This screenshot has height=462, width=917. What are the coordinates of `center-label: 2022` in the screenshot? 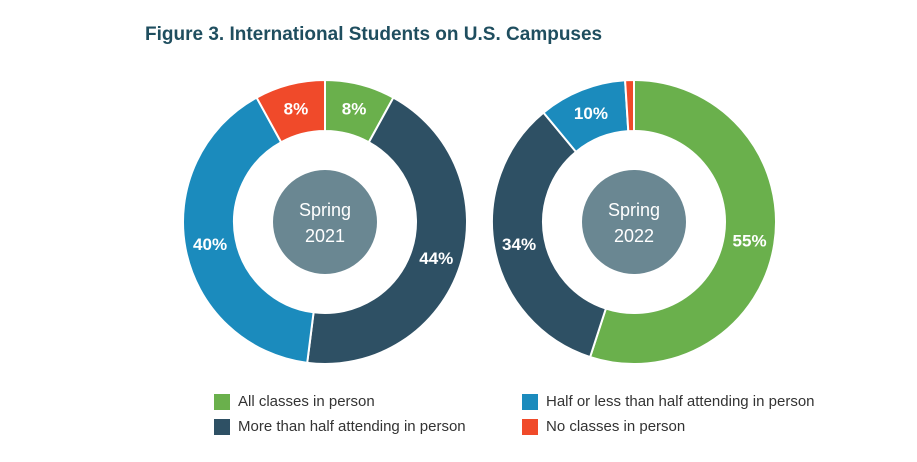 It's located at (634, 236).